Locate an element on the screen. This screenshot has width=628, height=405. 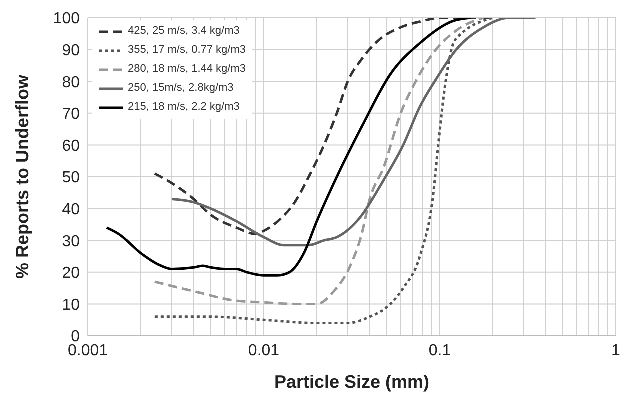
legend-label: 425, 25 m/s, 3.4 kg/m3 is located at coordinates (184, 31).